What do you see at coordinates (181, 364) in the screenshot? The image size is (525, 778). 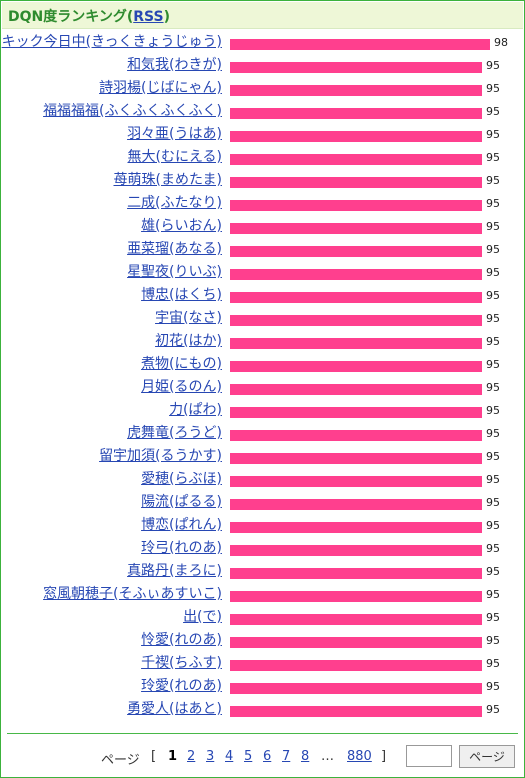 I see `ranking-name-link: 煮物(にもの)` at bounding box center [181, 364].